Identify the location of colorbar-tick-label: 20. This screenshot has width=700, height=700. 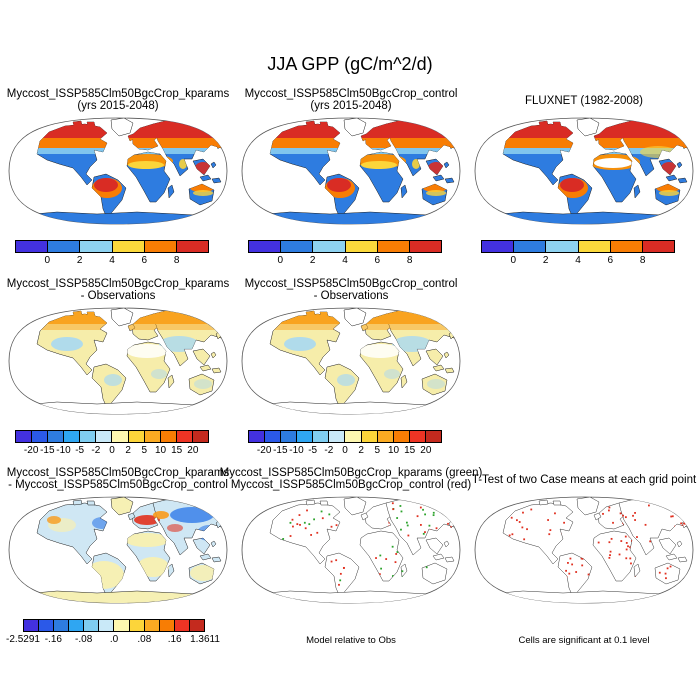
(193, 450).